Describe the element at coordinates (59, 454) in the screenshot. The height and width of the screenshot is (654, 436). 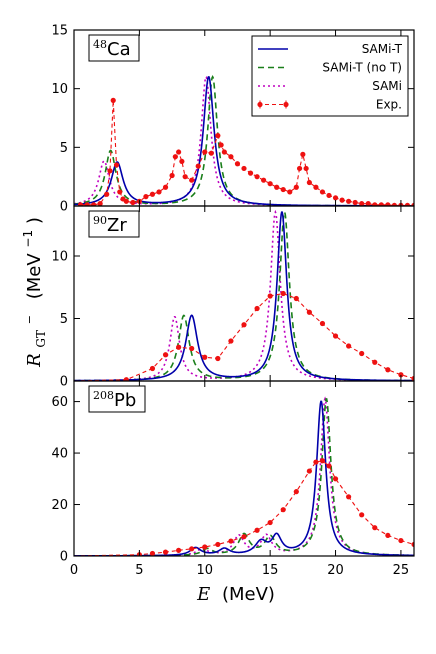
I see `y-tick-label: 40` at that location.